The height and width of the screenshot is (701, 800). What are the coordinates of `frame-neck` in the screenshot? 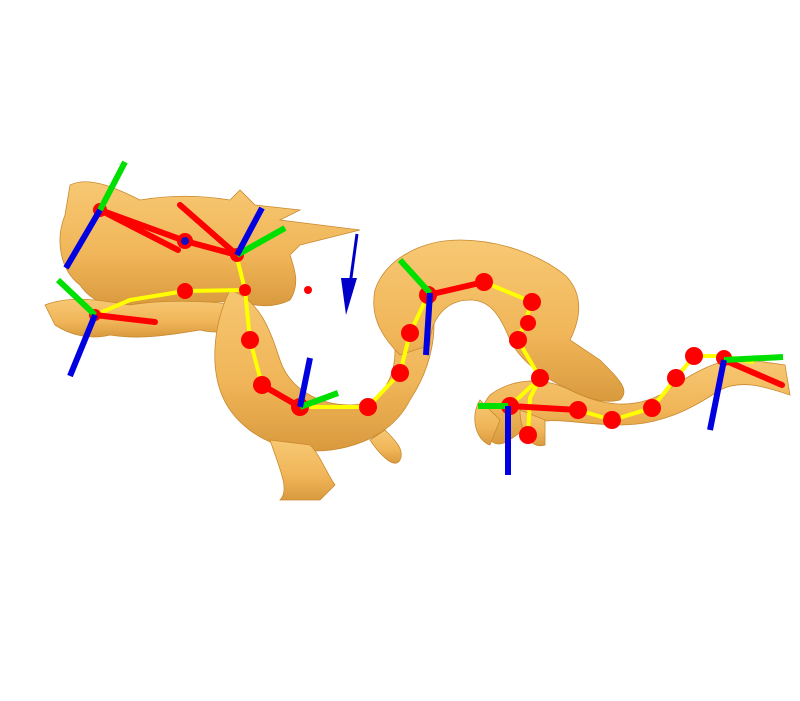 It's located at (318, 383).